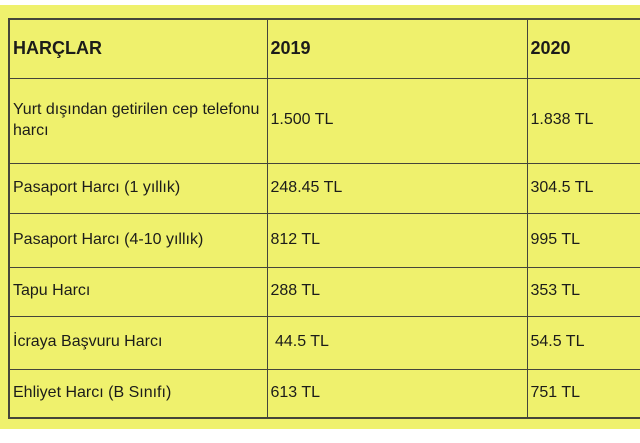 This screenshot has width=640, height=443. Describe the element at coordinates (138, 48) in the screenshot. I see `column-header-harclar: HARÇLAR` at that location.